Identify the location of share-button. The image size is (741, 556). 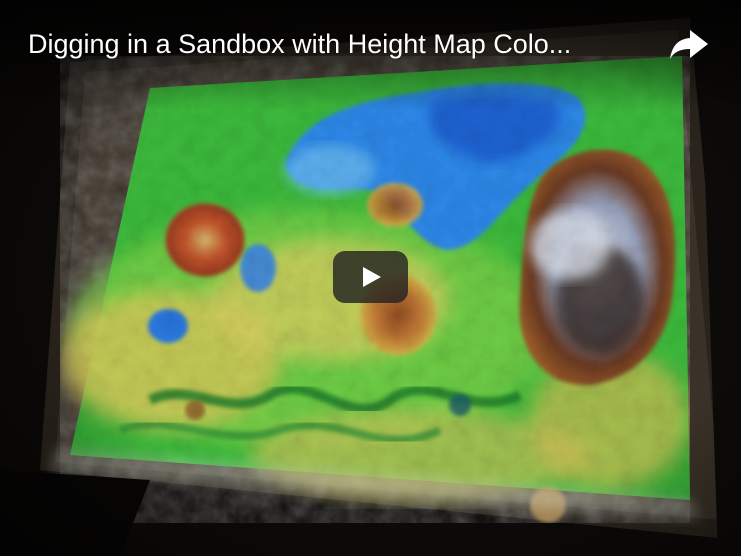
(689, 44).